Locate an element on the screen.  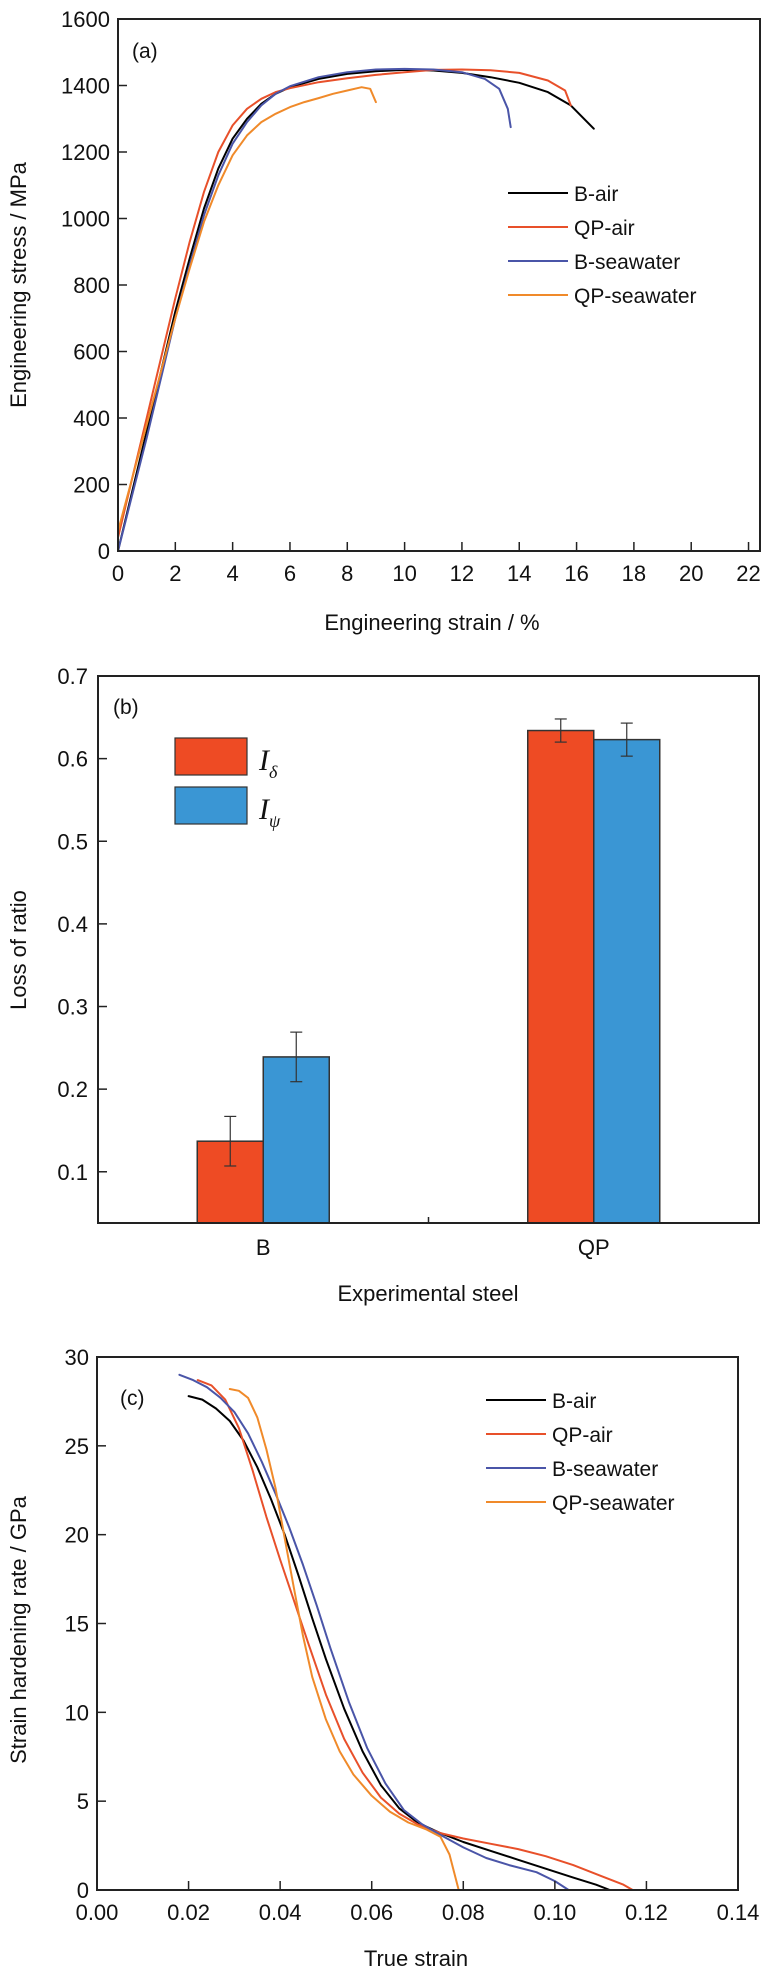
x-tick-label: 14 is located at coordinates (519, 573).